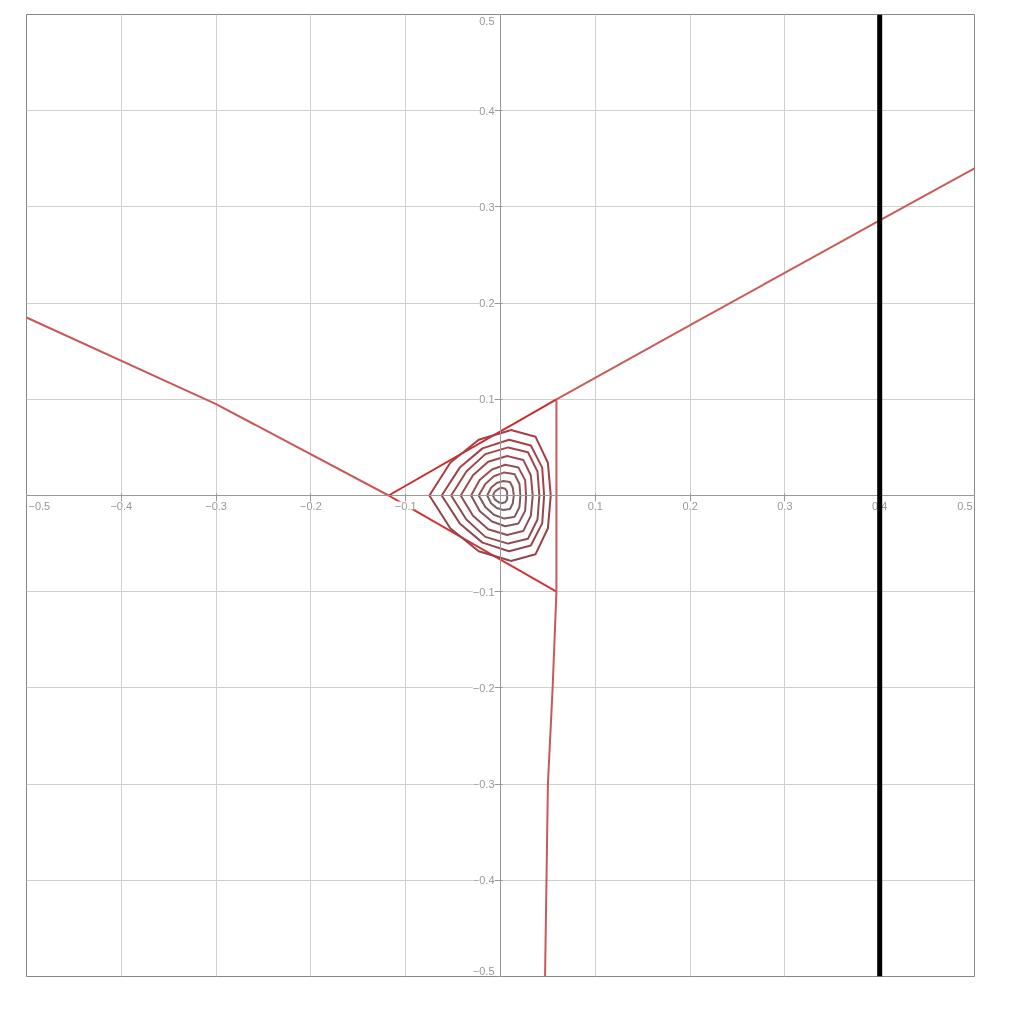 Image resolution: width=1024 pixels, height=1011 pixels. I want to click on x-tick-label: −0.3, so click(216, 505).